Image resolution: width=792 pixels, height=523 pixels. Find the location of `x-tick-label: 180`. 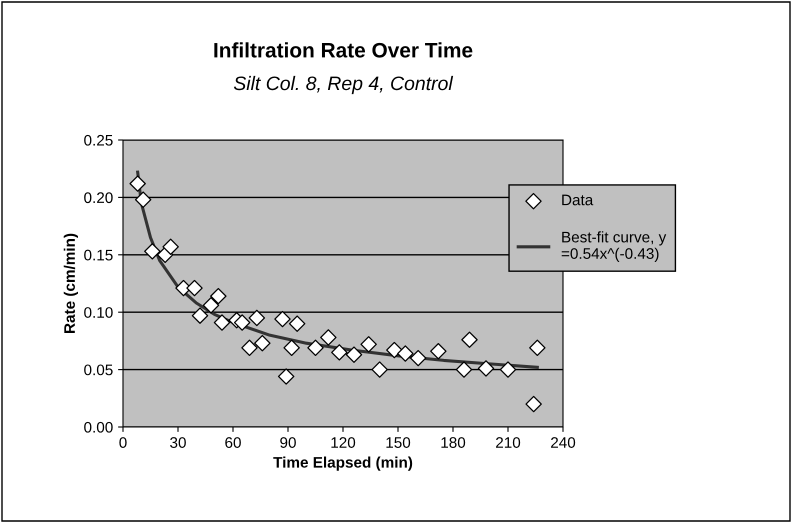

x-tick-label: 180 is located at coordinates (453, 442).